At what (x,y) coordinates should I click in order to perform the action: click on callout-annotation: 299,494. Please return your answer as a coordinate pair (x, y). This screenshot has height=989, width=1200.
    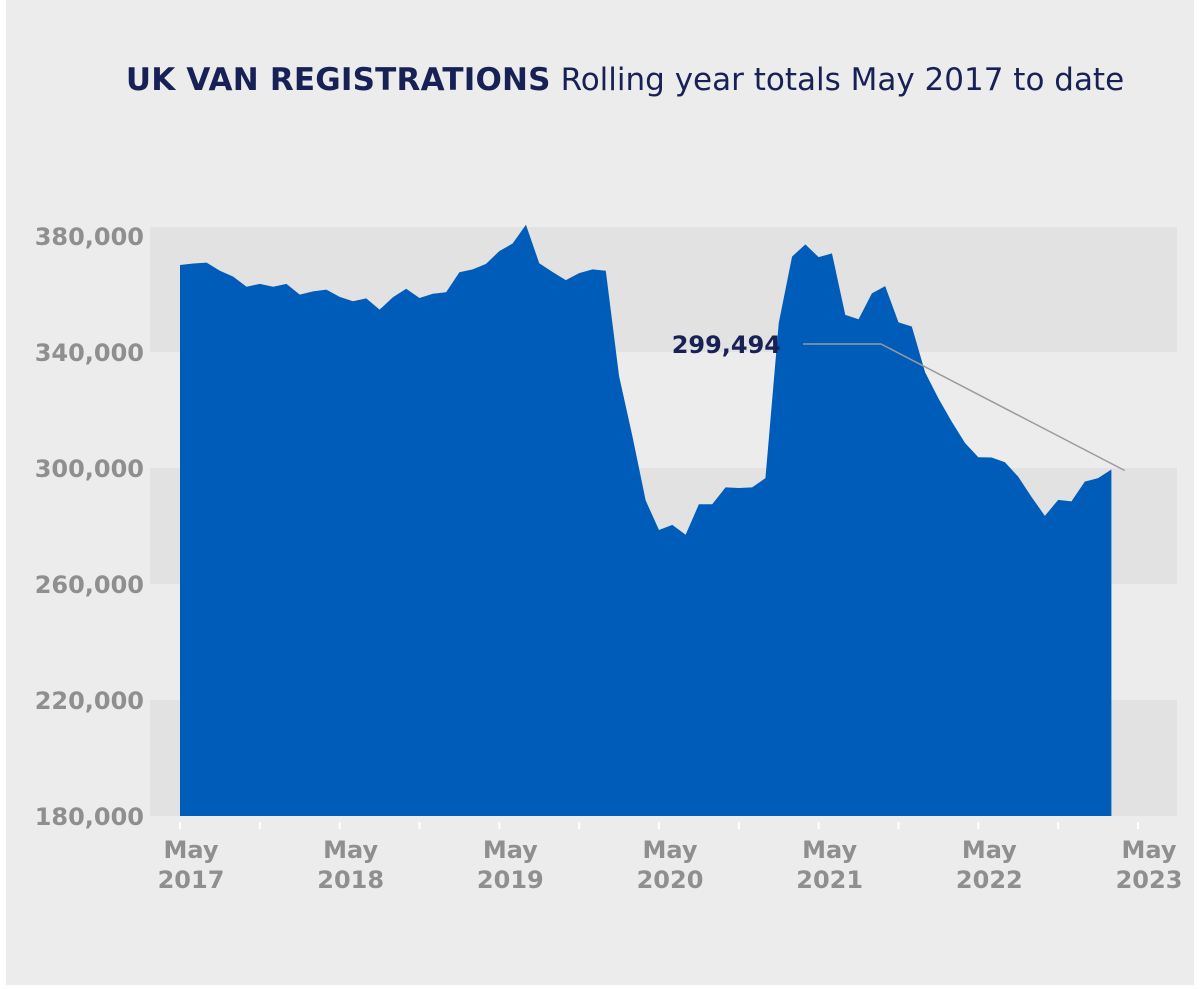
    Looking at the image, I should click on (899, 401).